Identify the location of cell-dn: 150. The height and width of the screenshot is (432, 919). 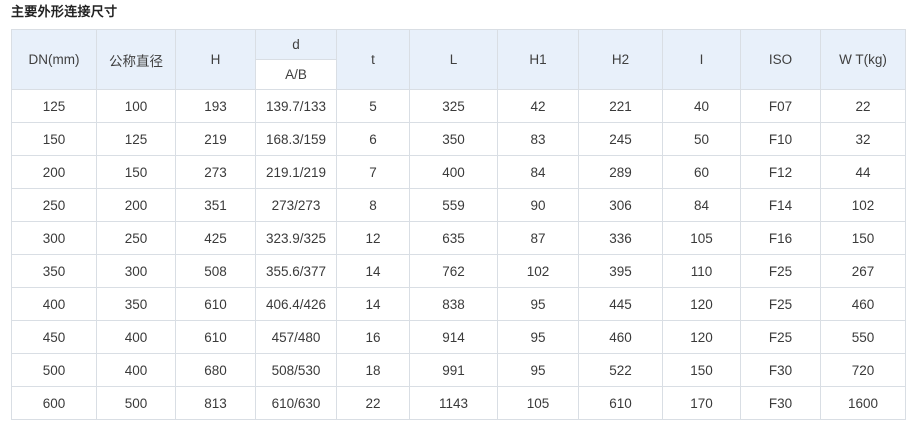
(54, 139).